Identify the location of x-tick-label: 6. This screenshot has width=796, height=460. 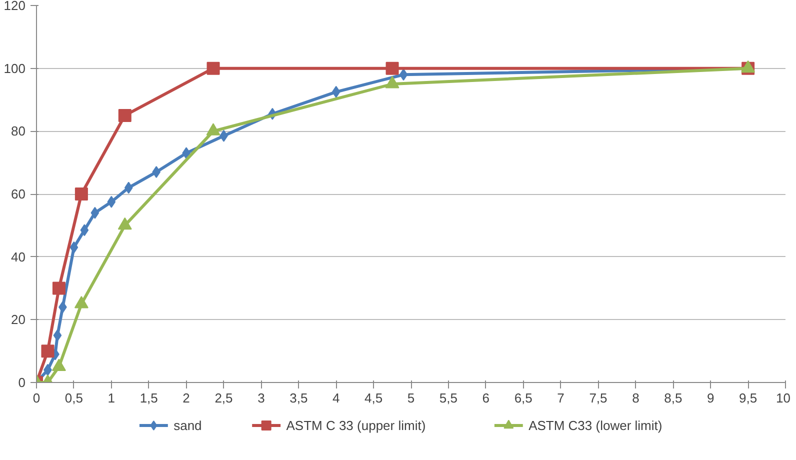
(486, 398).